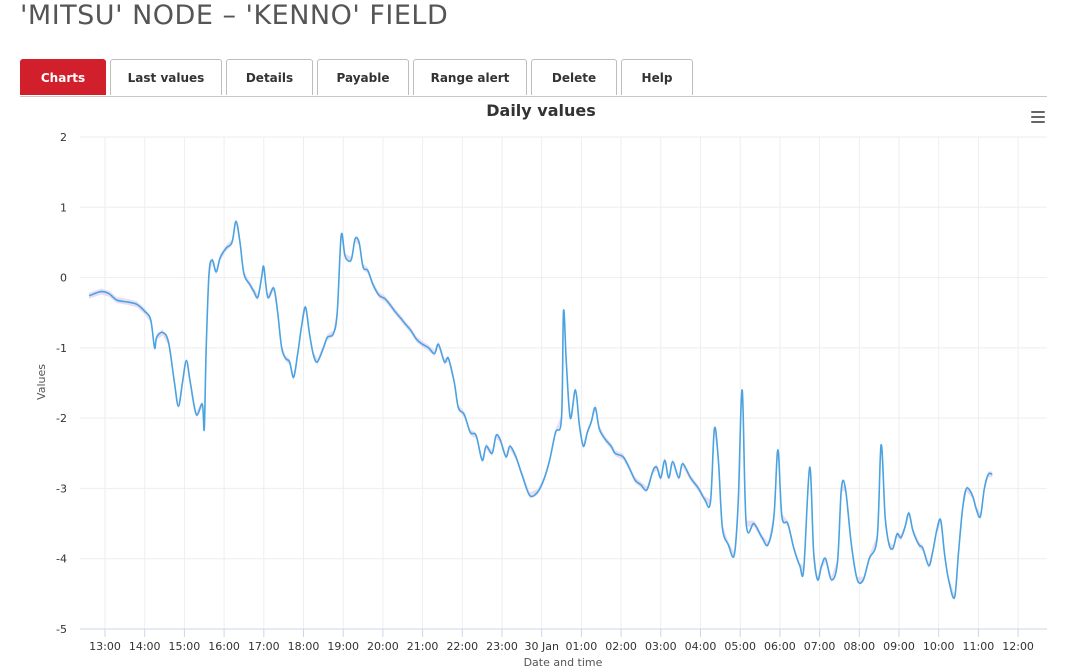 The width and height of the screenshot is (1082, 670). Describe the element at coordinates (166, 77) in the screenshot. I see `tab-last-values: Last values` at that location.